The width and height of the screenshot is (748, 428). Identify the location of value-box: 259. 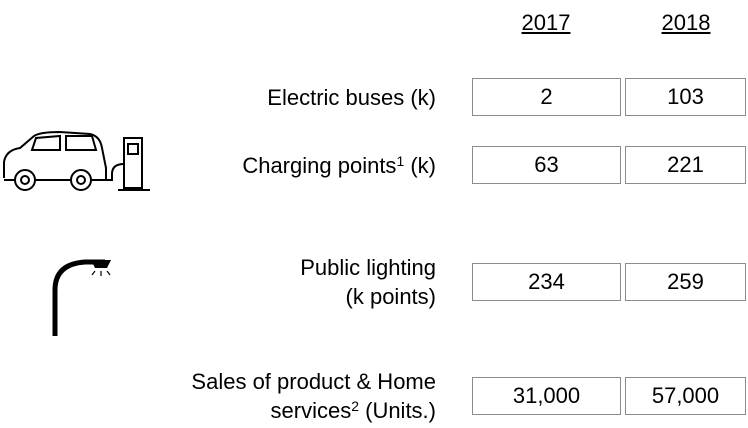
(685, 282).